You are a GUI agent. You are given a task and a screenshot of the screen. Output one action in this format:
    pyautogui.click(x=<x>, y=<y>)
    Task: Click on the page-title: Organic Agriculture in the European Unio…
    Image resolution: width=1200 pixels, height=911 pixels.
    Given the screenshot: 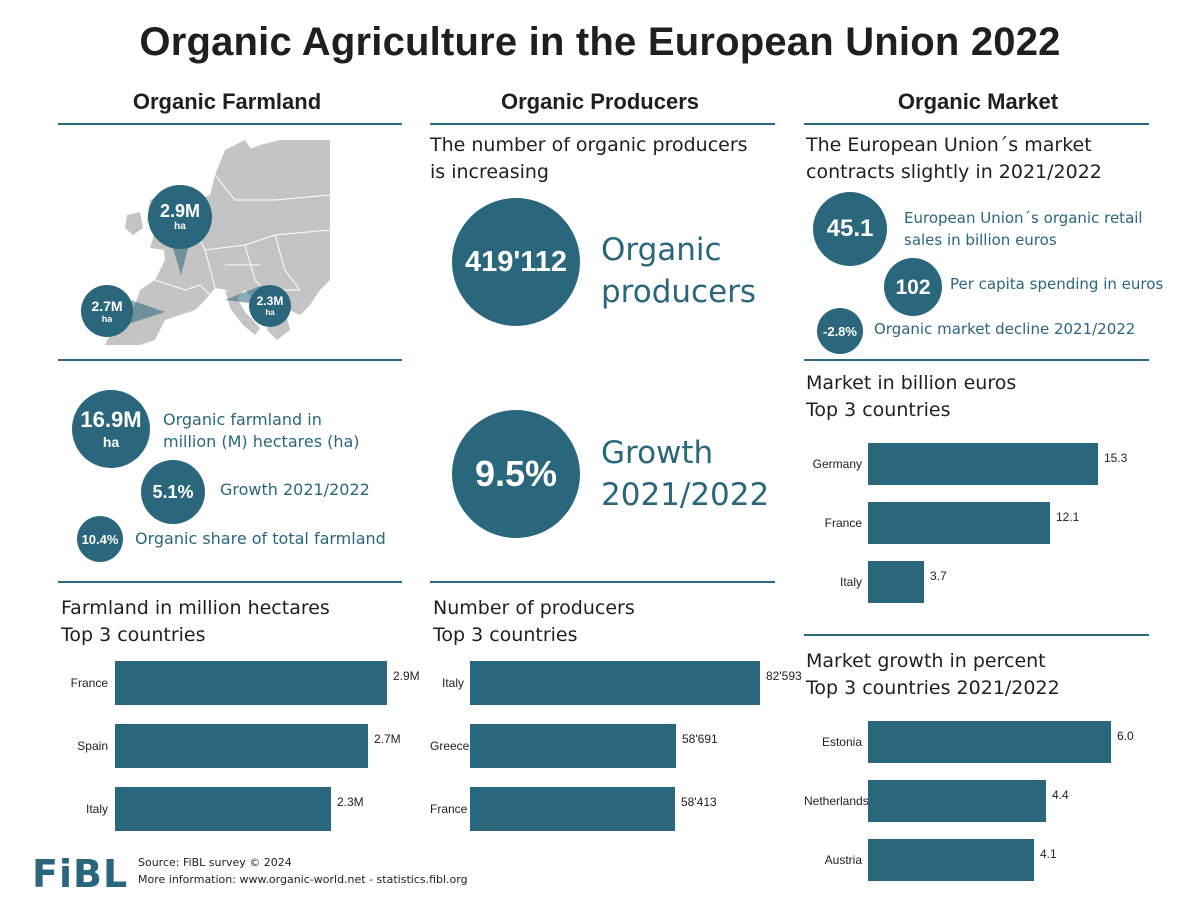 What is the action you would take?
    pyautogui.click(x=600, y=42)
    